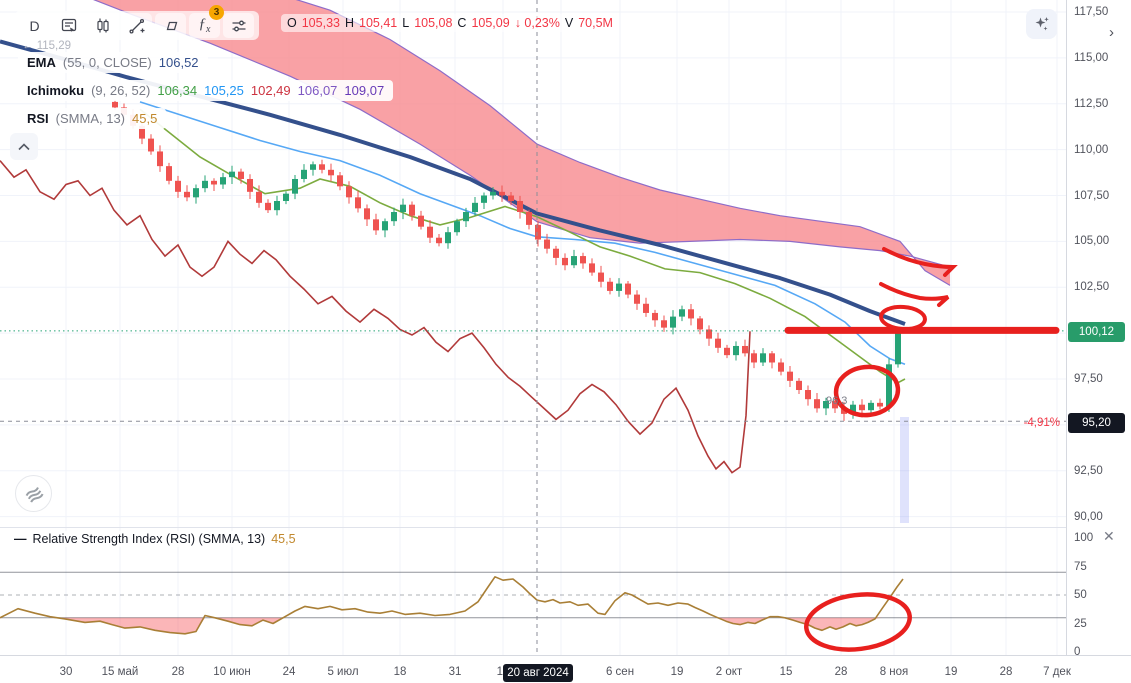 Image resolution: width=1131 pixels, height=683 pixels. Describe the element at coordinates (1088, 516) in the screenshot. I see `price-axis-label: 90,00` at that location.